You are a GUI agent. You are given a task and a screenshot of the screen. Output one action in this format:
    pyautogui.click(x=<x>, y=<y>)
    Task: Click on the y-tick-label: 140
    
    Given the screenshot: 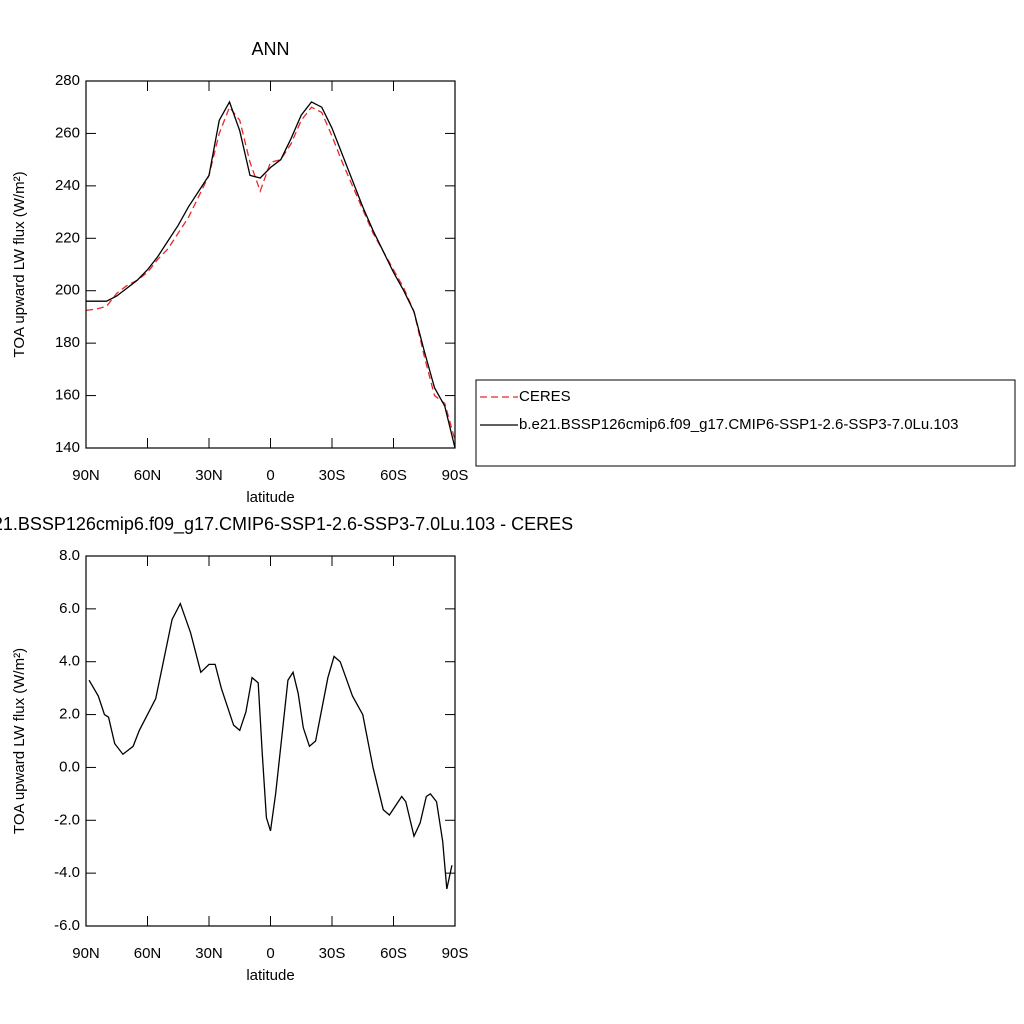 What is the action you would take?
    pyautogui.click(x=67, y=447)
    